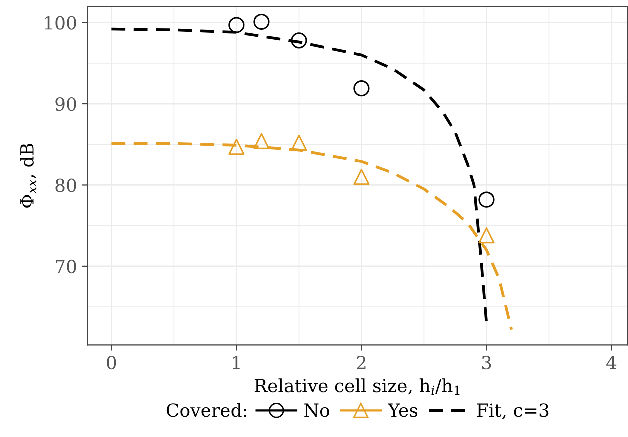  I want to click on x-axis-title: Relative cell size, h$_{i}$/h$_{1}$, so click(357, 387).